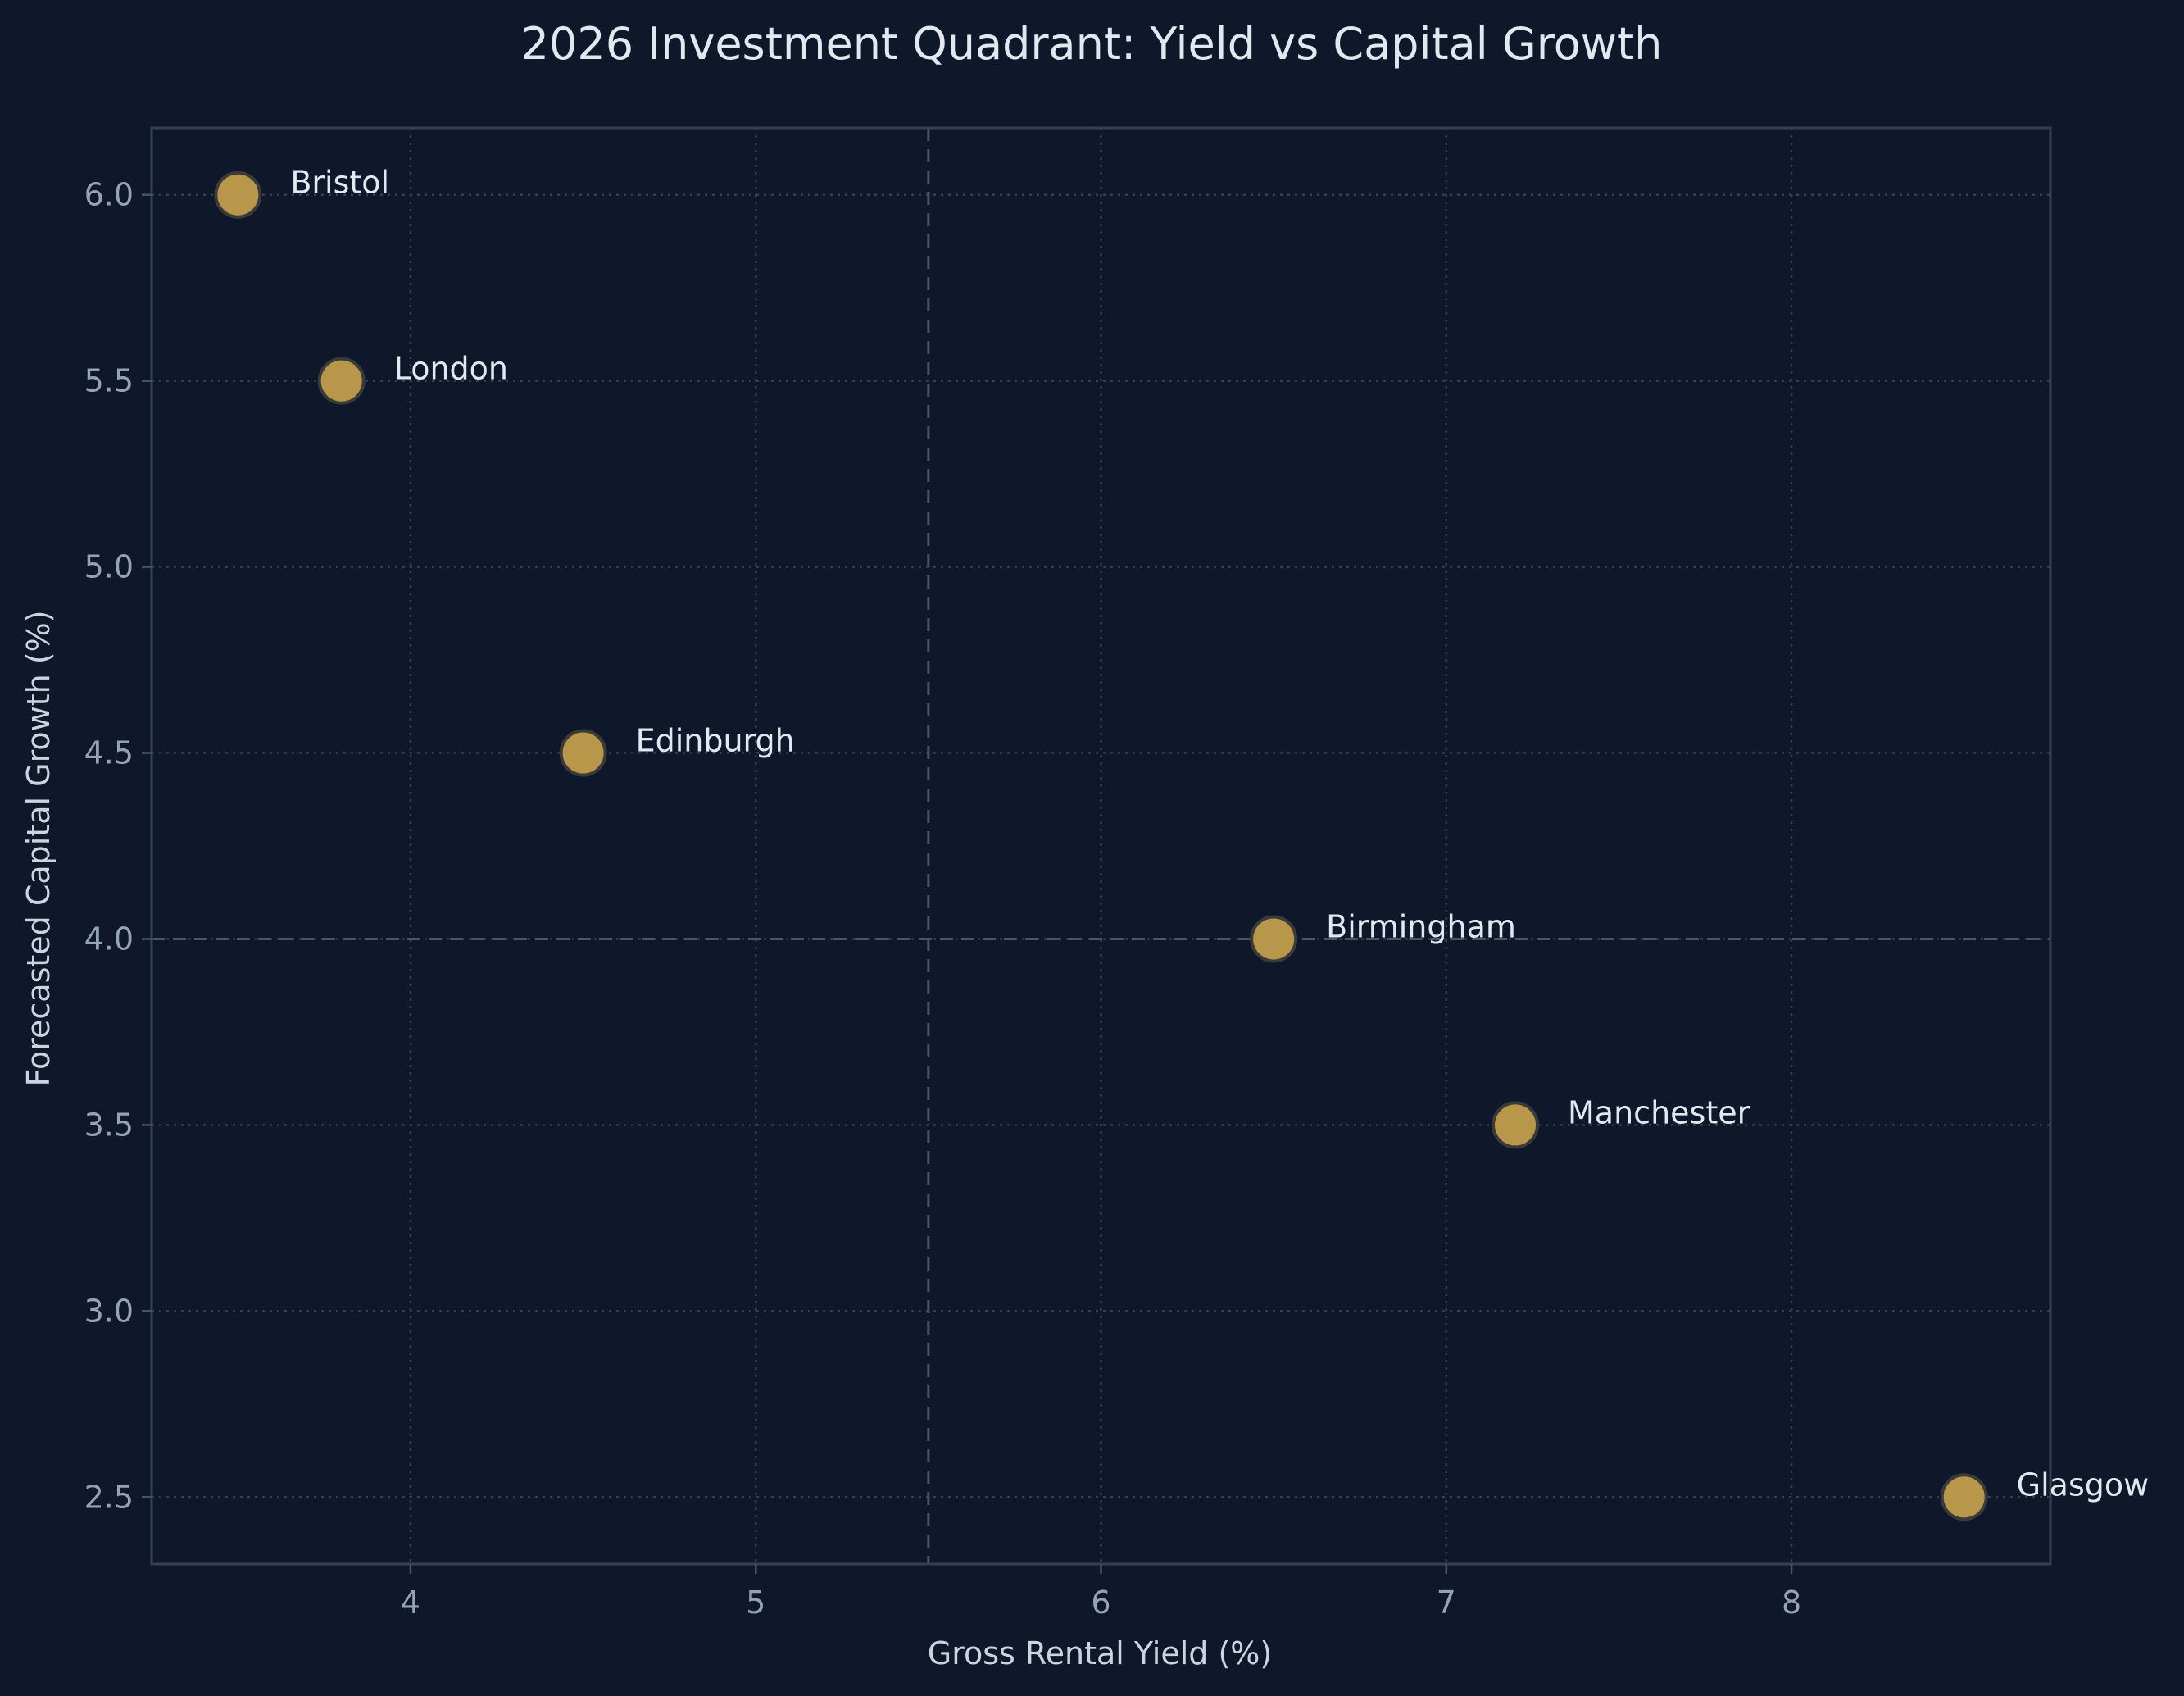  Describe the element at coordinates (38, 848) in the screenshot. I see `y-axis-label: Forecasted Capital Growth (%)` at that location.